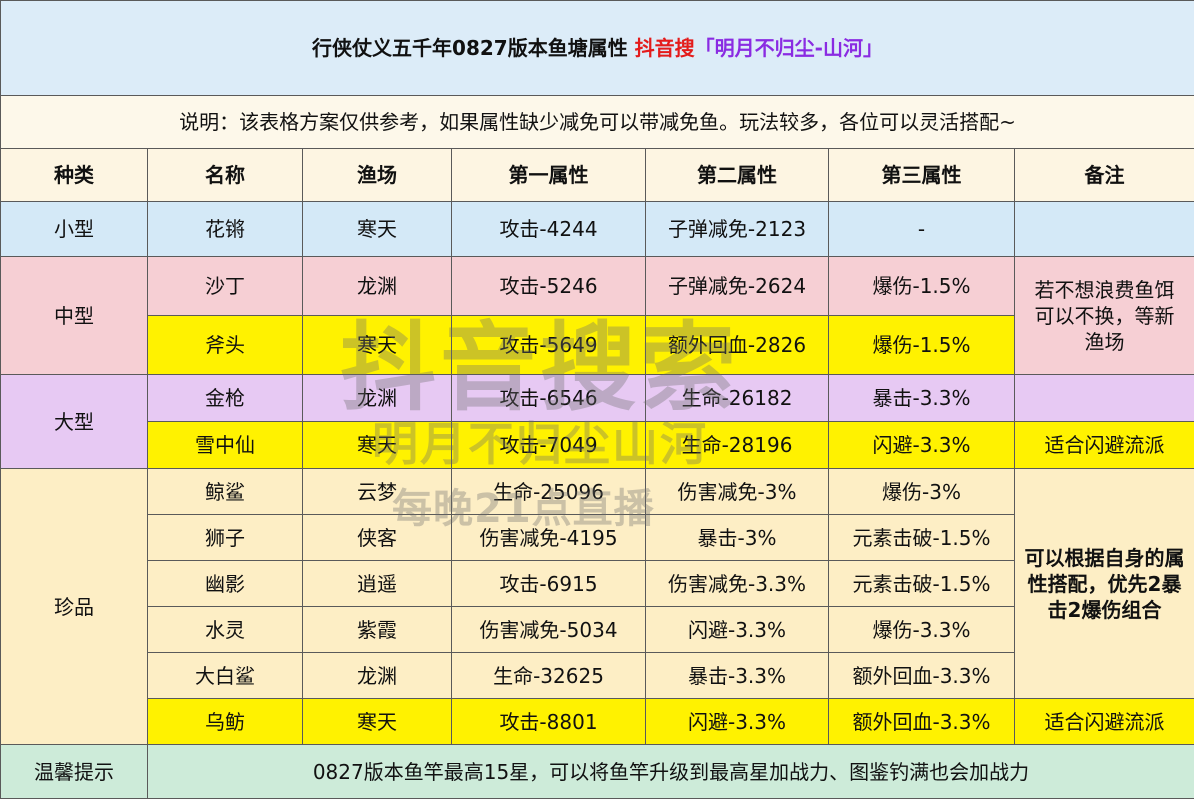  I want to click on fish-attr2: 伤害减免-3.3%, so click(737, 583).